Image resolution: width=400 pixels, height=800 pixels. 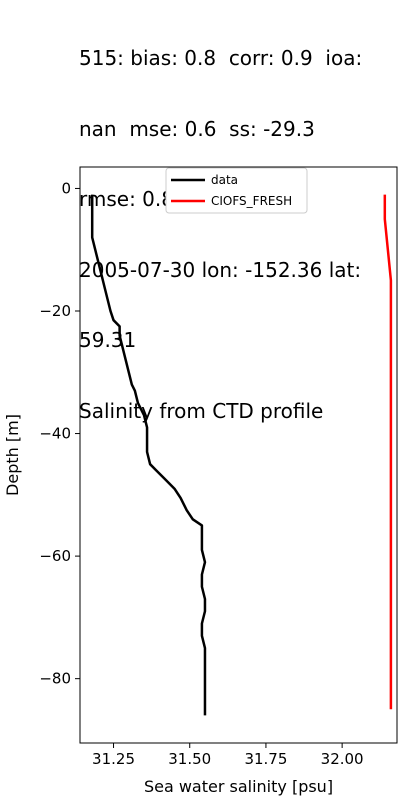 What do you see at coordinates (55, 311) in the screenshot?
I see `y-tick-label: −20` at bounding box center [55, 311].